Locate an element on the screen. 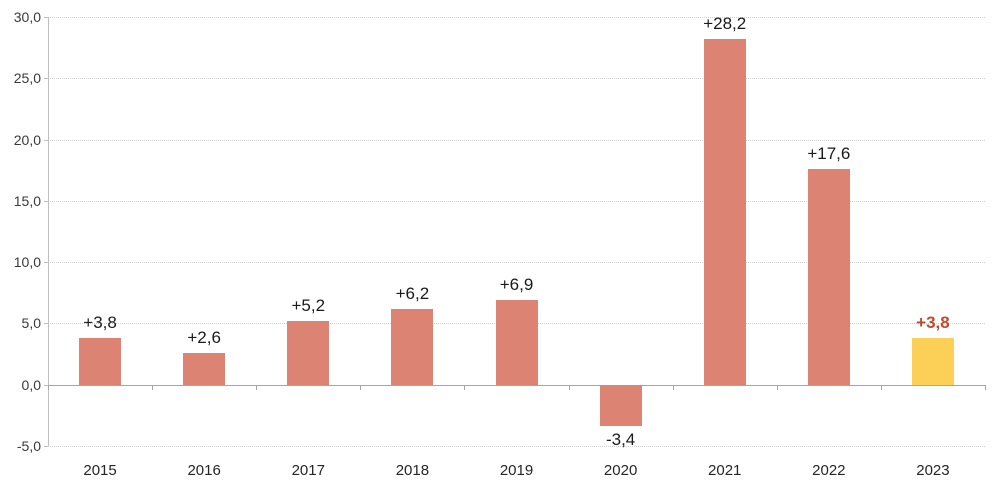  bar-2019 is located at coordinates (516, 342).